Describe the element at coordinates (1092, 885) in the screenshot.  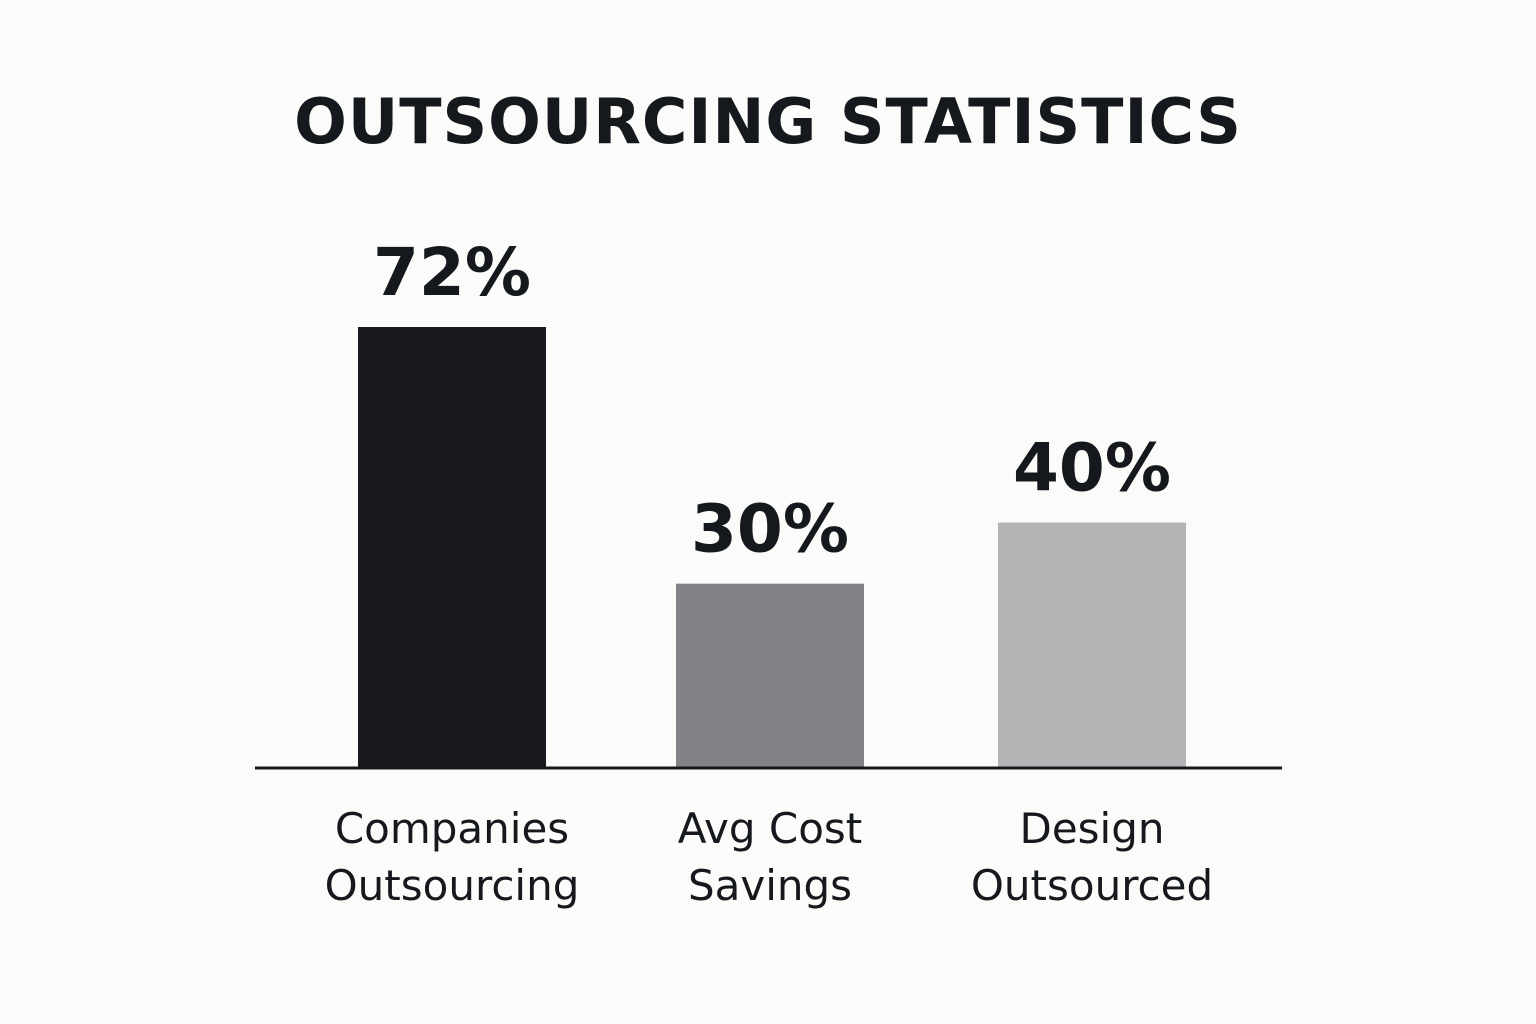
I see `category-label-3-line-2: Outsourced` at that location.